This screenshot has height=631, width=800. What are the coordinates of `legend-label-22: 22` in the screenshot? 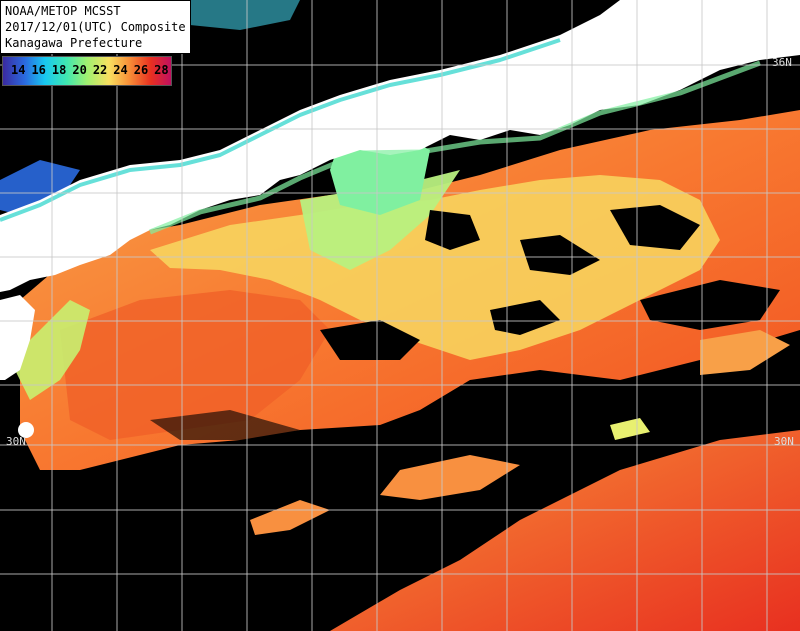 It's located at (100, 70).